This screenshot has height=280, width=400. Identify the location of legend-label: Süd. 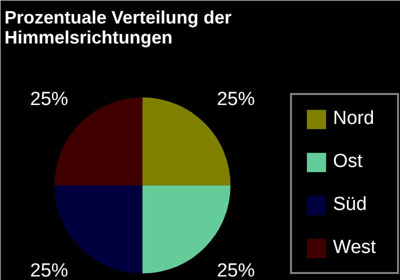
(350, 205).